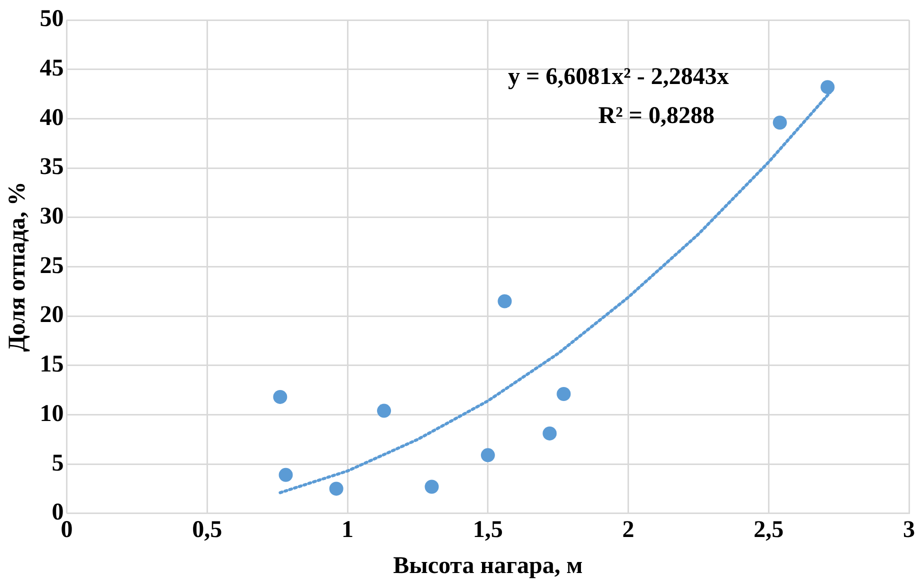 The width and height of the screenshot is (923, 585). What do you see at coordinates (656, 116) in the screenshot?
I see `annotation: R² = 0,8288` at bounding box center [656, 116].